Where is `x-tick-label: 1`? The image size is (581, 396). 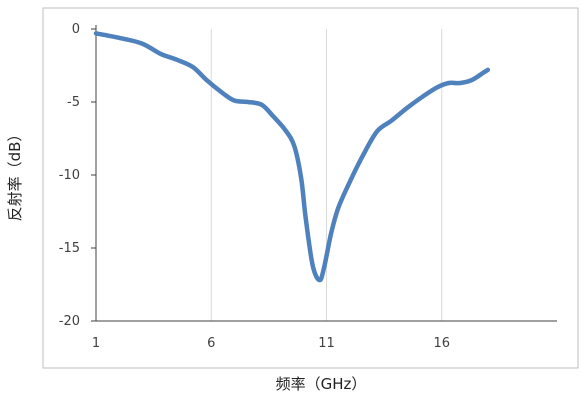 x-tick-label: 1 is located at coordinates (96, 343).